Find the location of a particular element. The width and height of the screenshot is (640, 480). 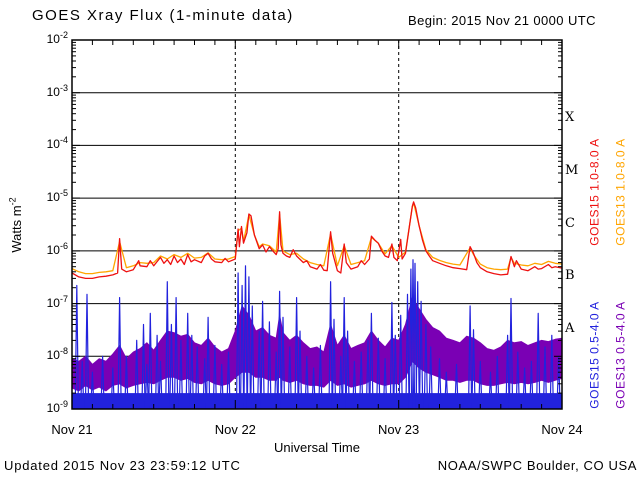

legend-goes13-long: GOES13 1.0-8.0 A is located at coordinates (620, 192).